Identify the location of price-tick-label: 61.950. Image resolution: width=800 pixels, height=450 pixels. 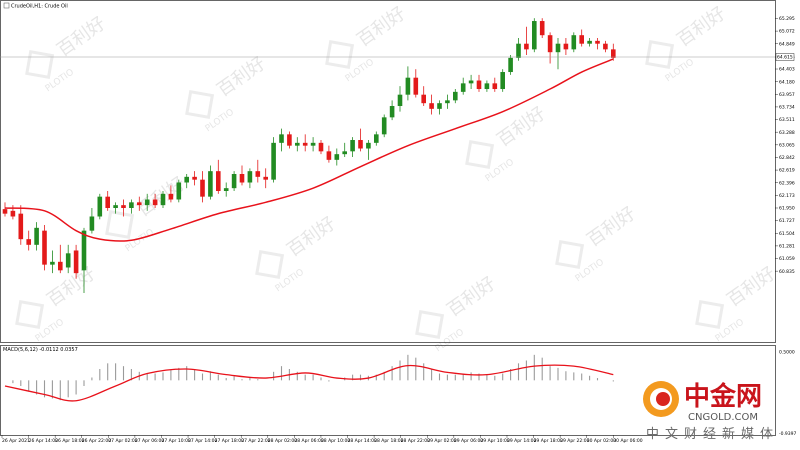
(787, 209).